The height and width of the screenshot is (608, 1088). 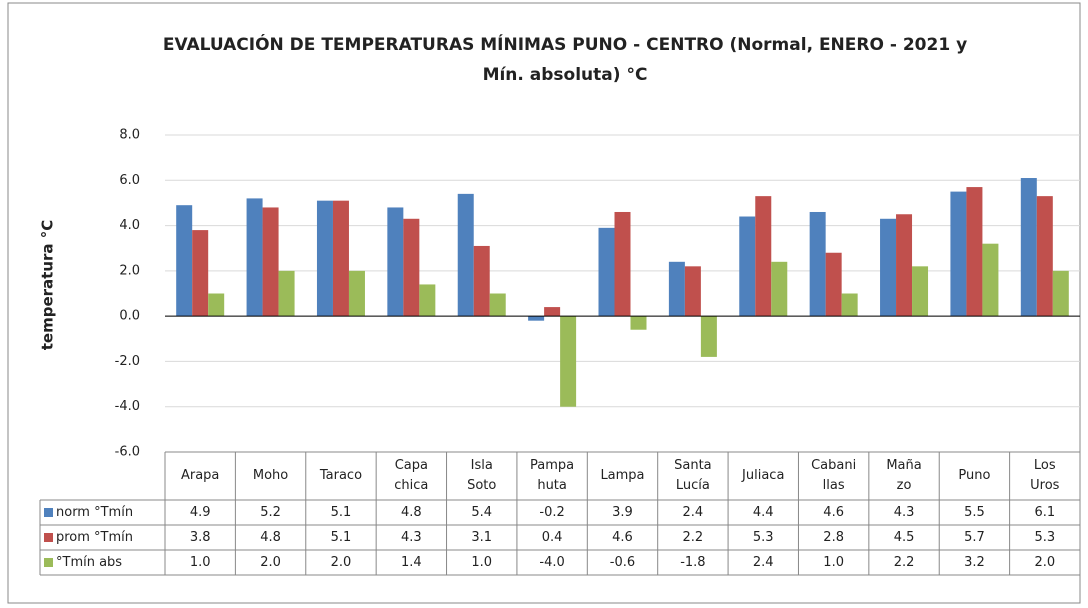 I want to click on x-tick-label: Puno, so click(x=974, y=476).